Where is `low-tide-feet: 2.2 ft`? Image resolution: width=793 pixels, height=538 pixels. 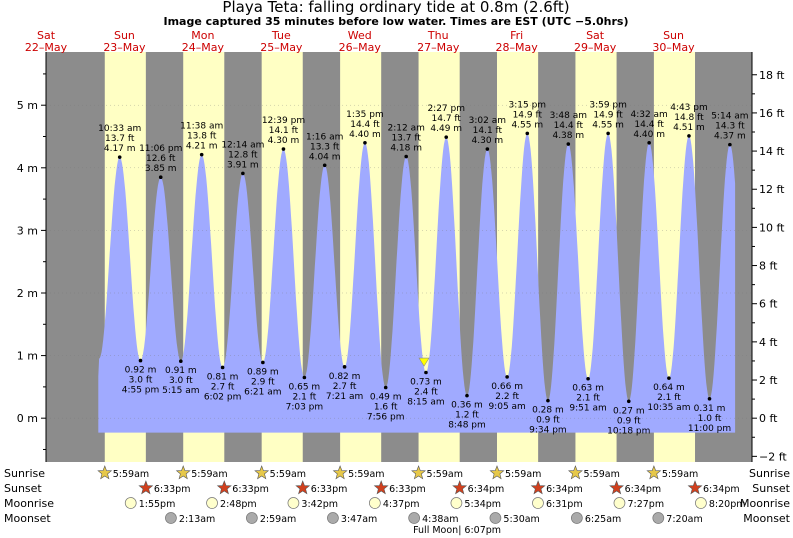
low-tide-feet: 2.2 ft is located at coordinates (507, 397).